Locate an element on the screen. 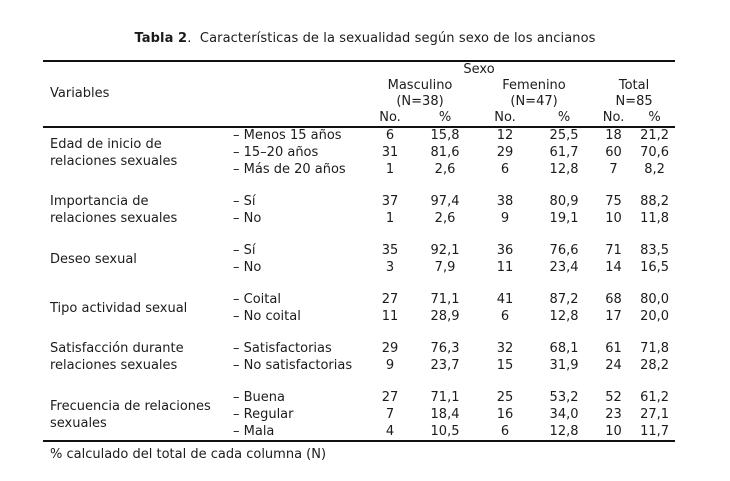 The image size is (730, 481). cell-value: 18 is located at coordinates (613, 135).